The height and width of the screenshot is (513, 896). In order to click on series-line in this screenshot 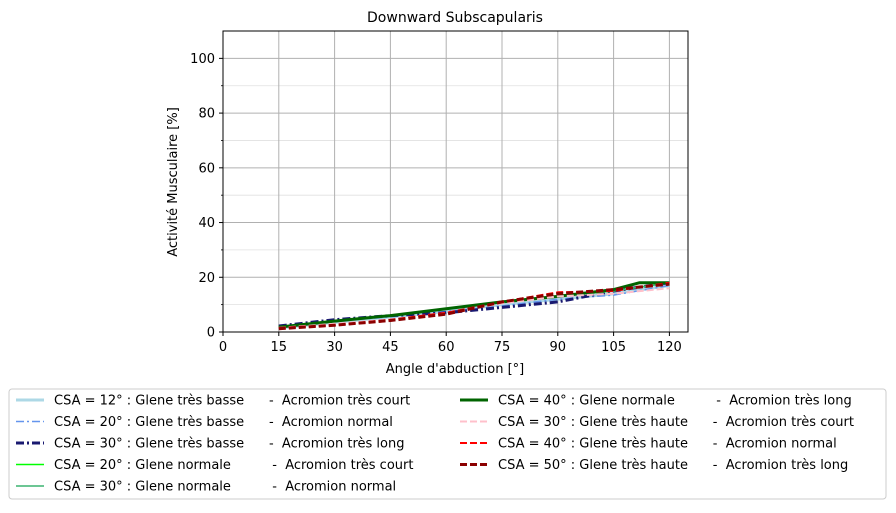, I will do `click(474, 306)`.